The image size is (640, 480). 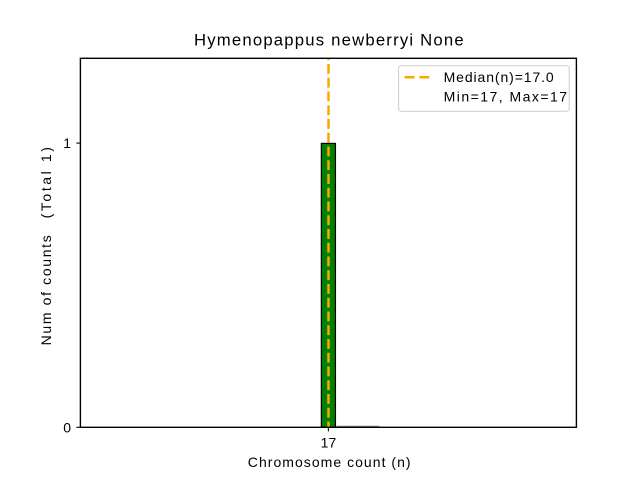 What do you see at coordinates (329, 442) in the screenshot?
I see `svg-text: 17` at bounding box center [329, 442].